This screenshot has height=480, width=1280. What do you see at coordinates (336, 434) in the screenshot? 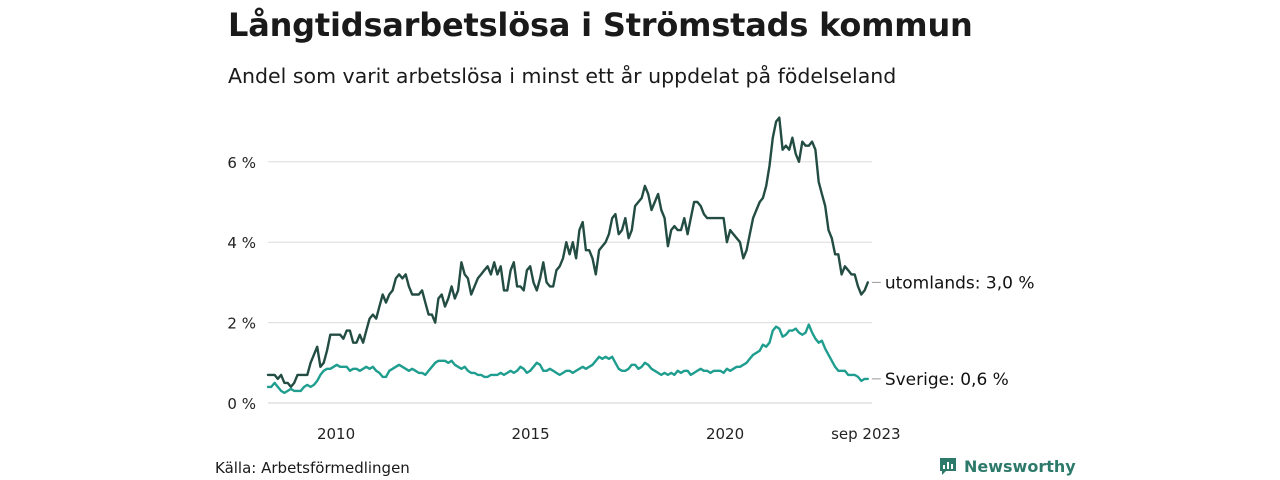
I see `x-tick-label: 2010` at bounding box center [336, 434].